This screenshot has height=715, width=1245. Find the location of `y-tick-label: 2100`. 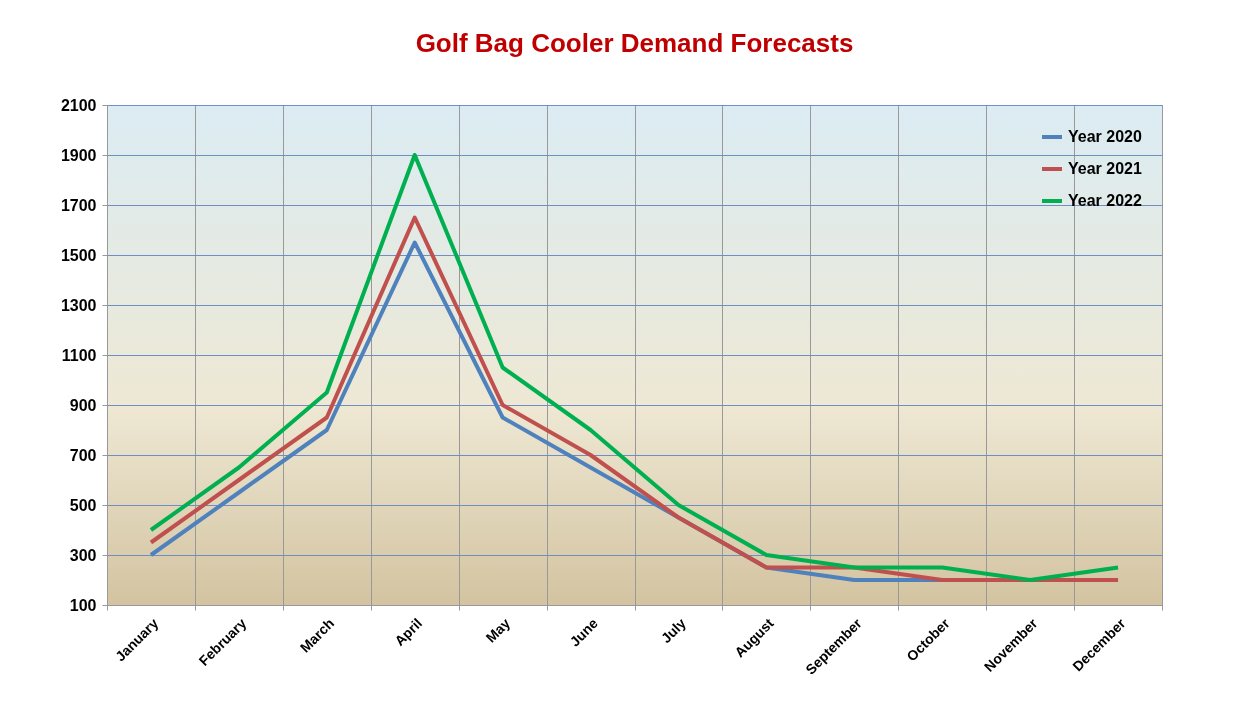

y-tick-label: 2100 is located at coordinates (78, 105).